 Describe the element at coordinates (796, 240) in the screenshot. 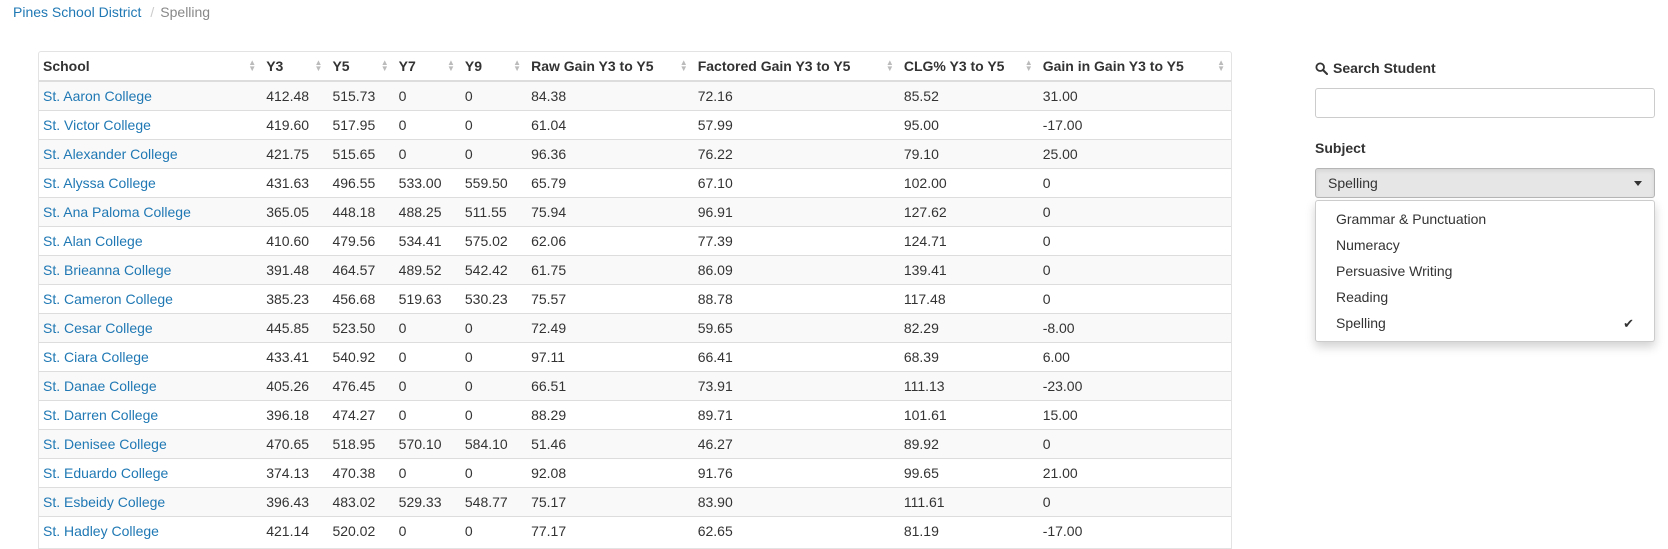

I see `score-cell: 77.39` at that location.